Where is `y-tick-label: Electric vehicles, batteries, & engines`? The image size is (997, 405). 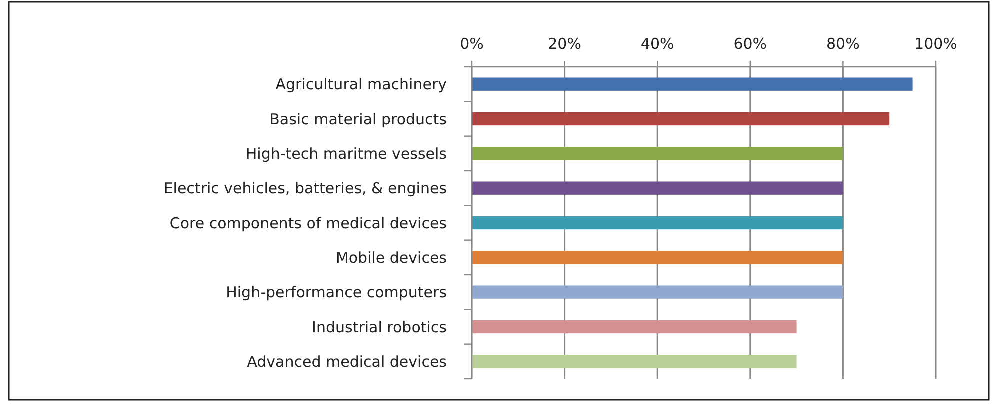
y-tick-label: Electric vehicles, batteries, & engines is located at coordinates (306, 189).